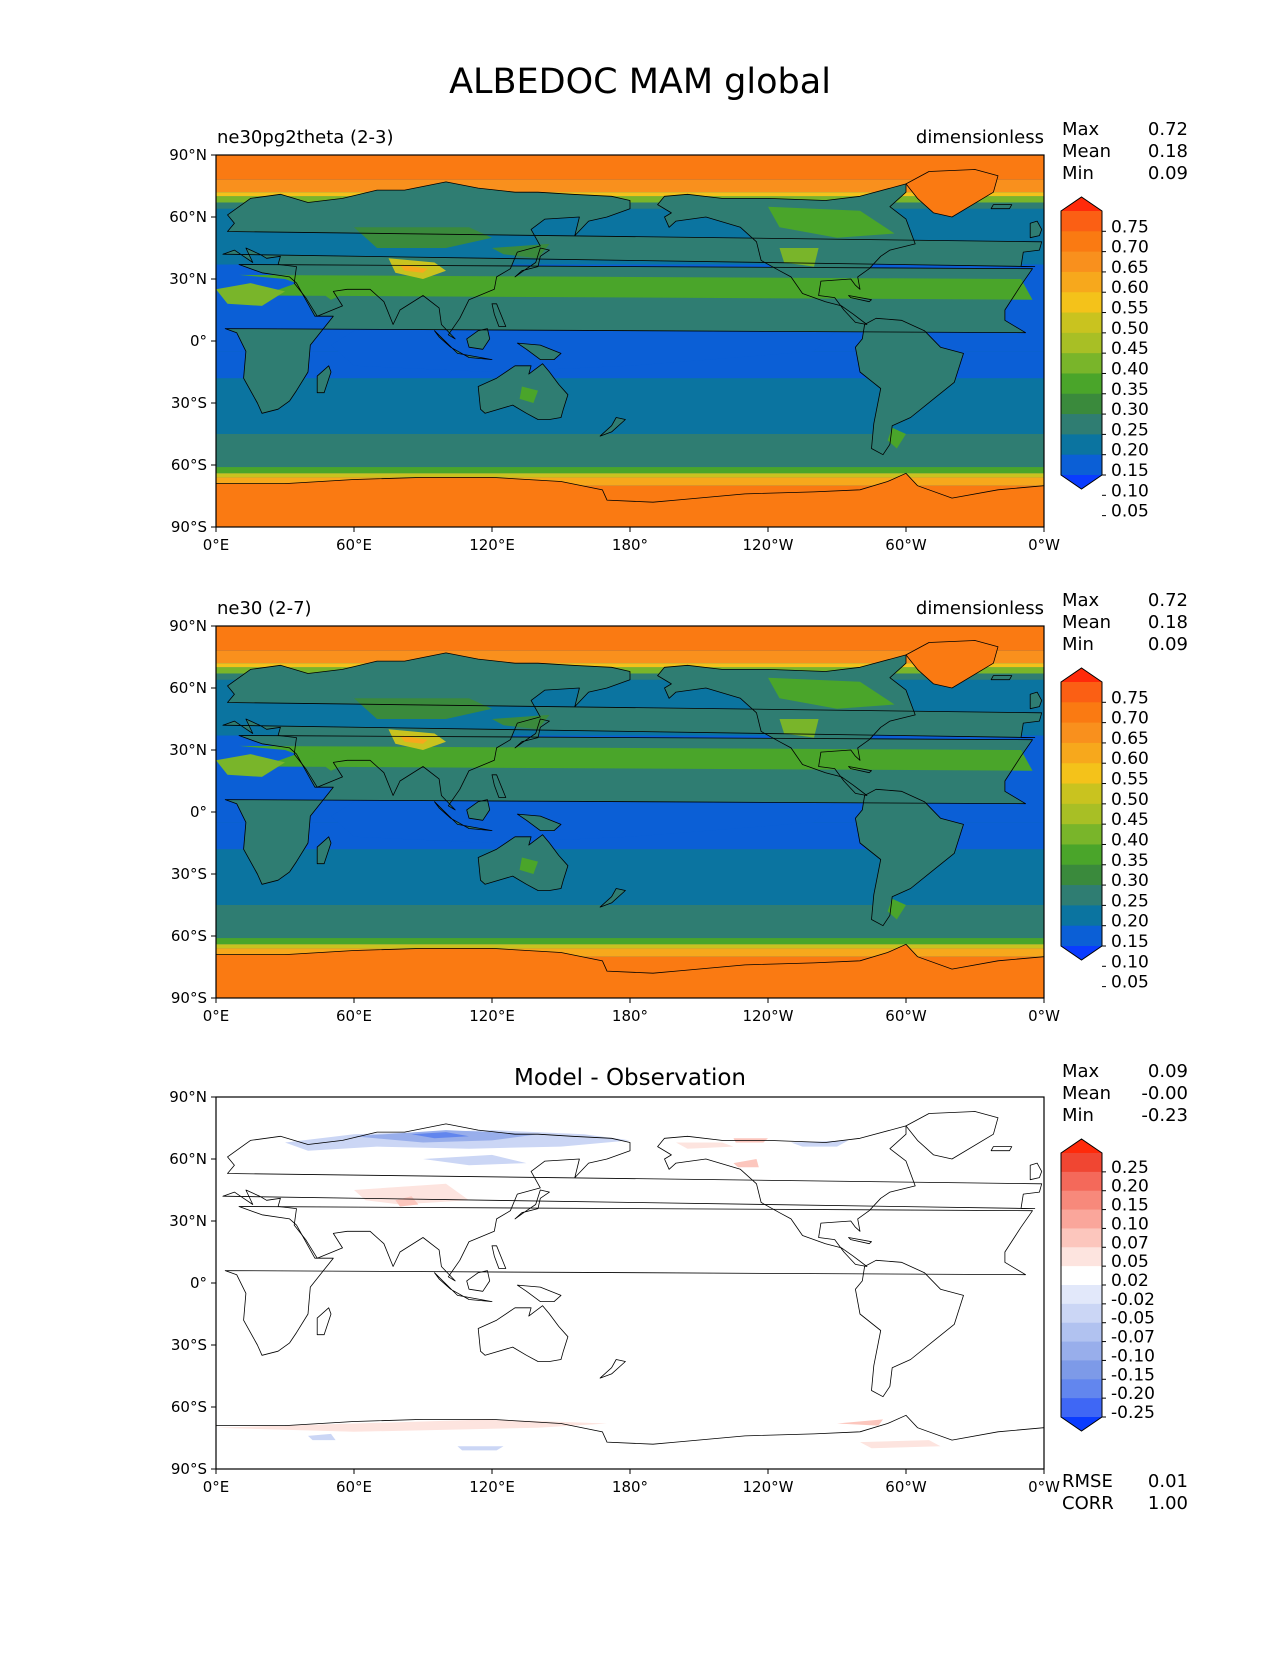 The width and height of the screenshot is (1275, 1654). Describe the element at coordinates (630, 545) in the screenshot. I see `x-tick-label: 180°` at that location.